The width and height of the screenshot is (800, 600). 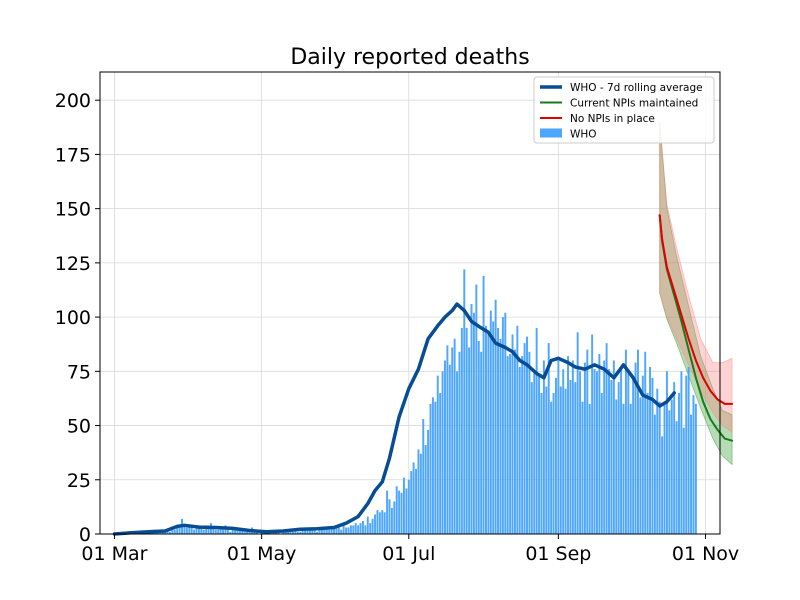 I want to click on y-tick-label: 175, so click(x=73, y=155).